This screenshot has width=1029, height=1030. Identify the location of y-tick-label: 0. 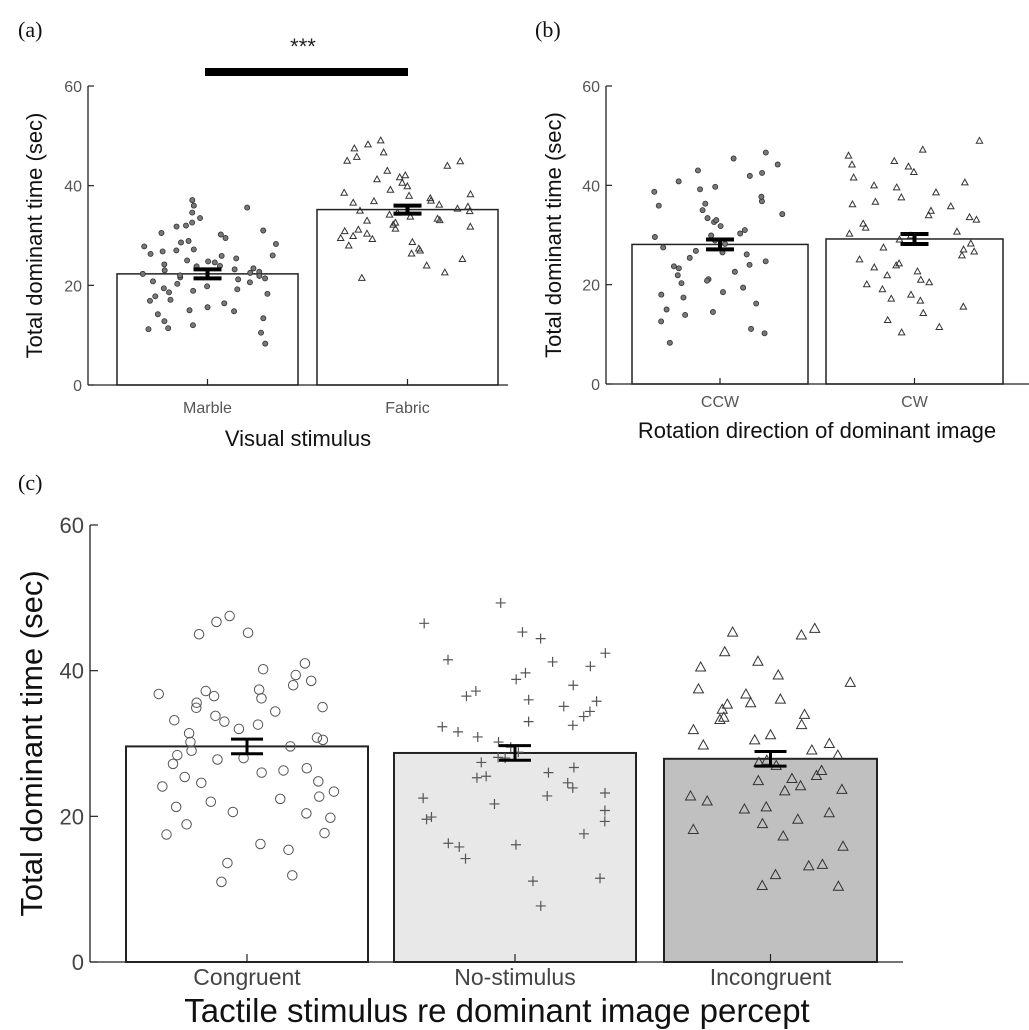
(595, 385).